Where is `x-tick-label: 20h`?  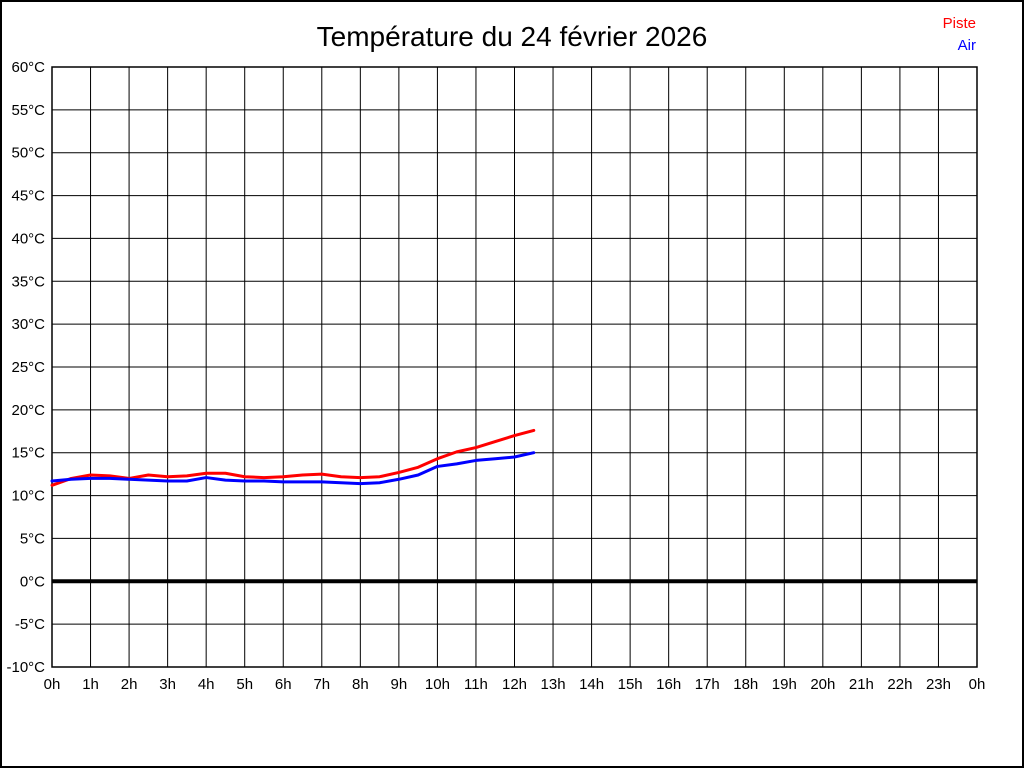 x-tick-label: 20h is located at coordinates (822, 684).